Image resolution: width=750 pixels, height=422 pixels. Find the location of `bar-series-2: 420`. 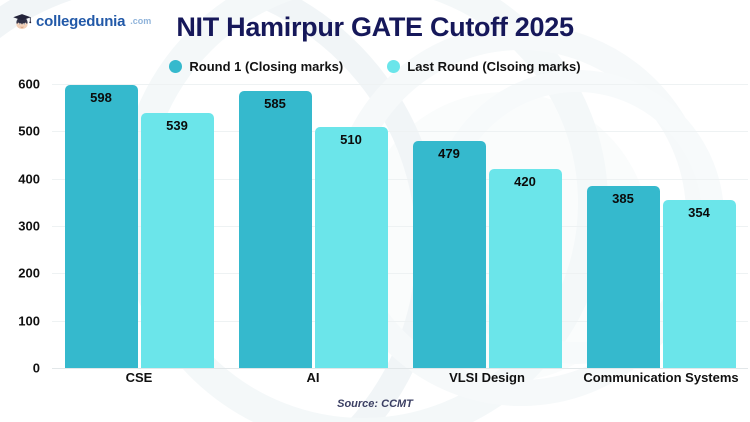

bar-series-2: 420 is located at coordinates (525, 268).